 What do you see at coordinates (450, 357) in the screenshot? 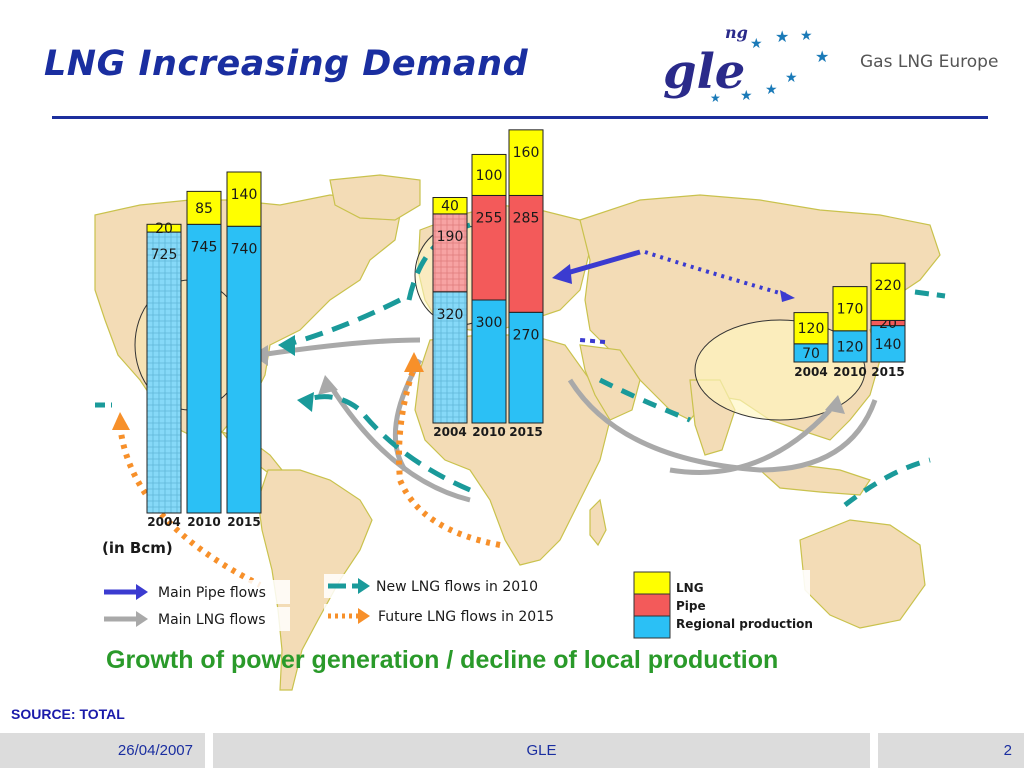
I see `europe-bar-2004-regional-production` at bounding box center [450, 357].